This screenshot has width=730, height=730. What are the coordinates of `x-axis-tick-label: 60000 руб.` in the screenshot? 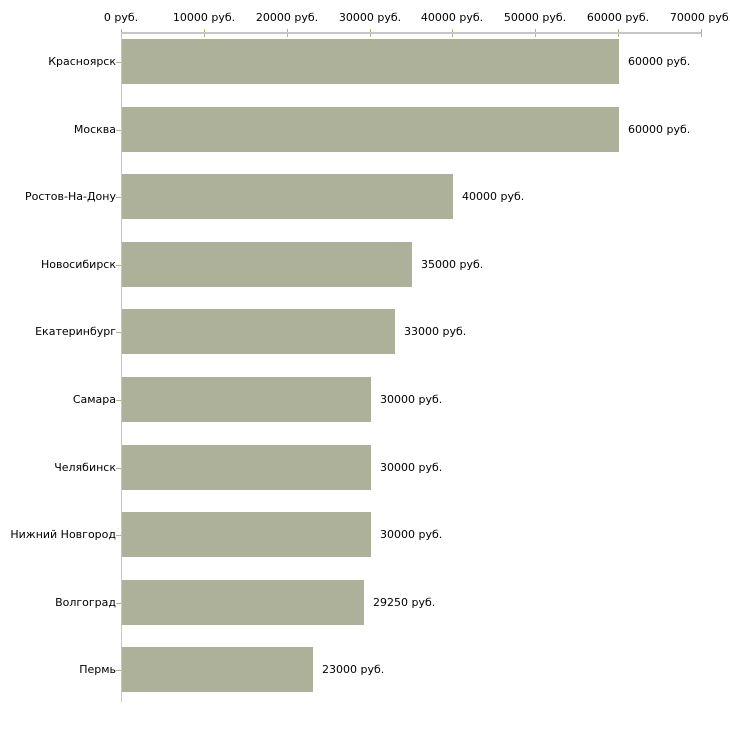 It's located at (618, 17).